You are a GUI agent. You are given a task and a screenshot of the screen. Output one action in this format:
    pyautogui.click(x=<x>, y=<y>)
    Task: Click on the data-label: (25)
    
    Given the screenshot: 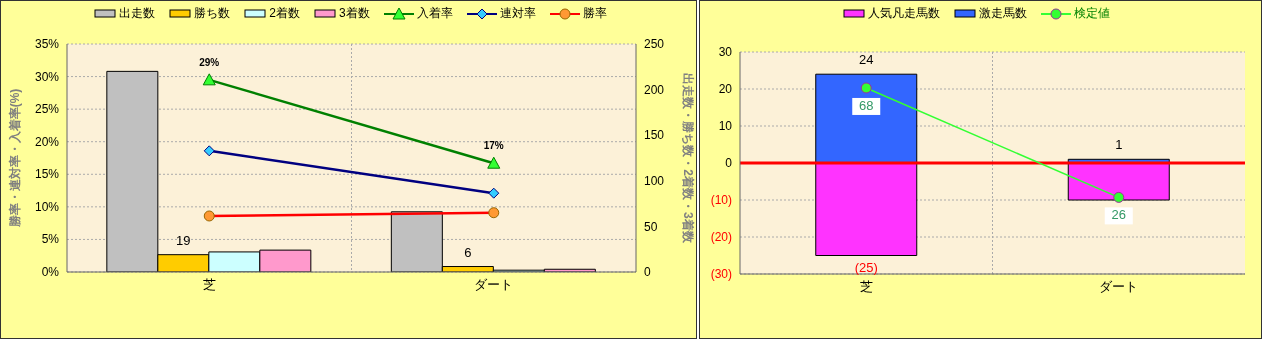 What is the action you would take?
    pyautogui.click(x=866, y=267)
    